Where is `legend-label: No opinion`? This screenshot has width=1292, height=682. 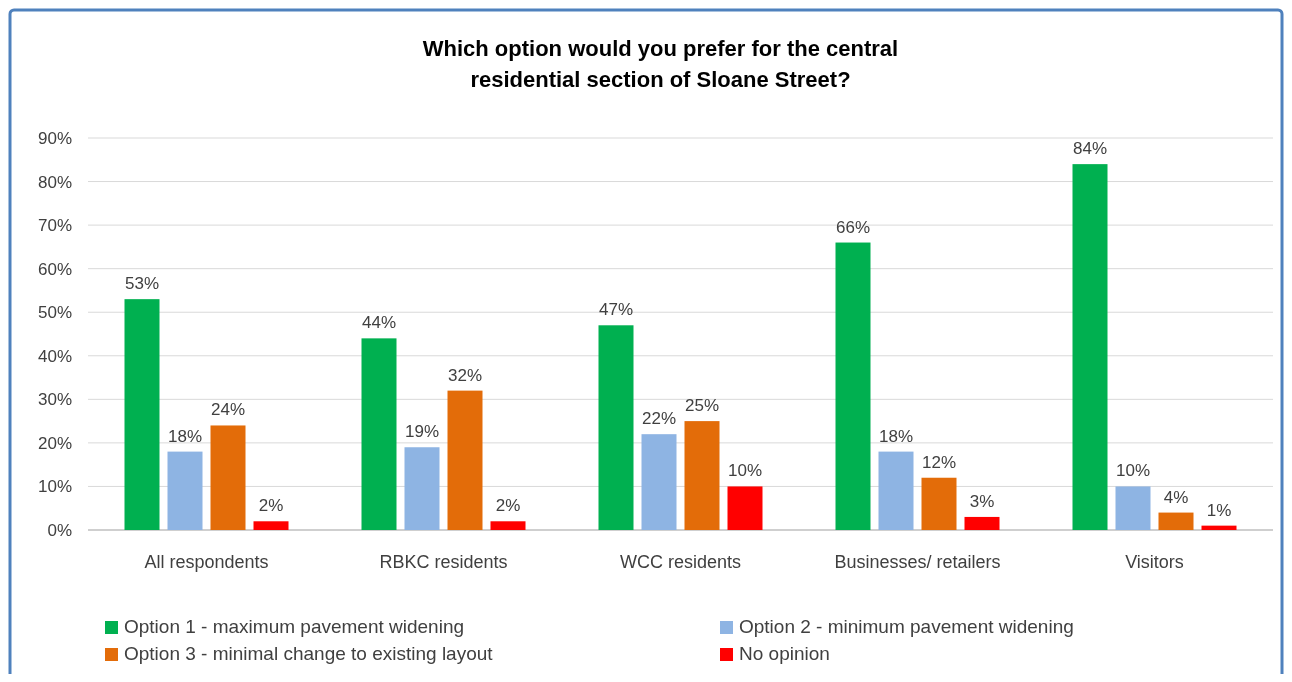
legend-label: No opinion is located at coordinates (784, 653).